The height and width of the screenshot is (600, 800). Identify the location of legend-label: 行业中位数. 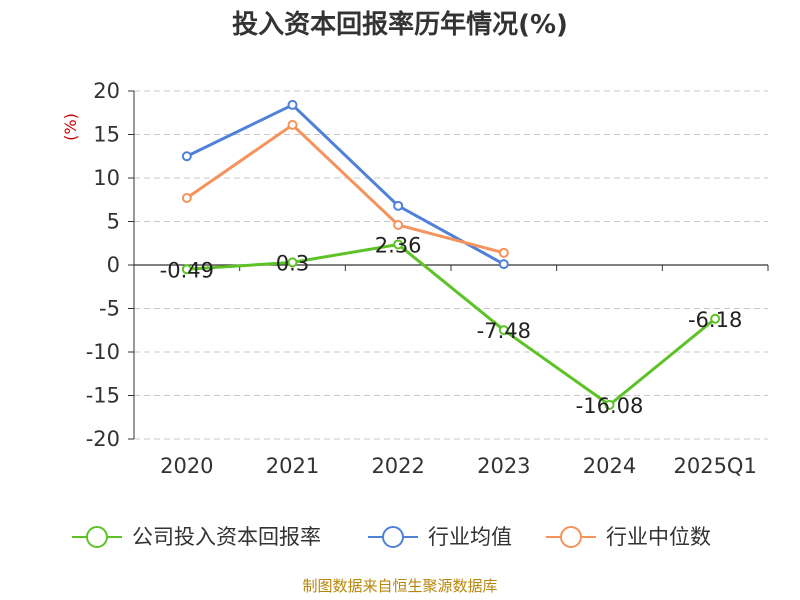
(658, 537).